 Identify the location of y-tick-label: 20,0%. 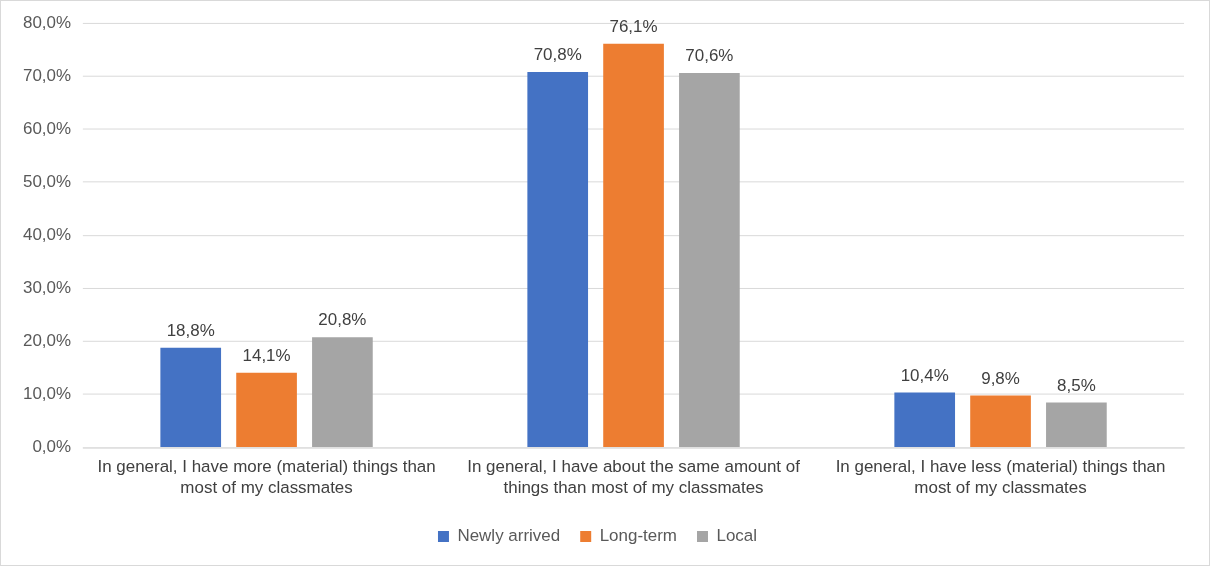
(47, 341).